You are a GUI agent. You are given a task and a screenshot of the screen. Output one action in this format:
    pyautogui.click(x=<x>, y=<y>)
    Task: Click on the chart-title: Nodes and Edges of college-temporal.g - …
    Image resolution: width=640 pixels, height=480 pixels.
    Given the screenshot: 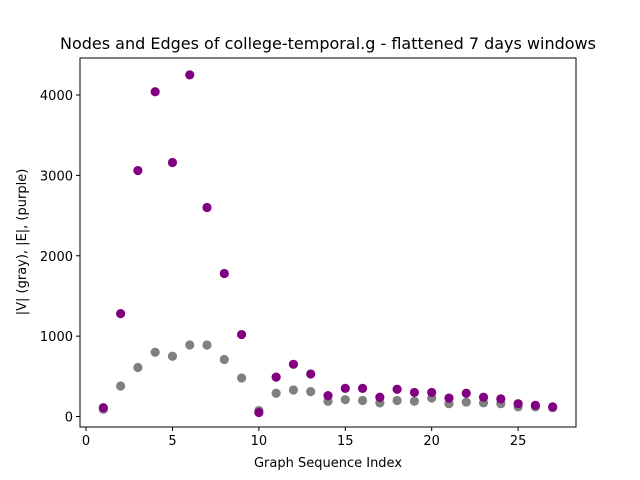 What is the action you would take?
    pyautogui.click(x=328, y=43)
    